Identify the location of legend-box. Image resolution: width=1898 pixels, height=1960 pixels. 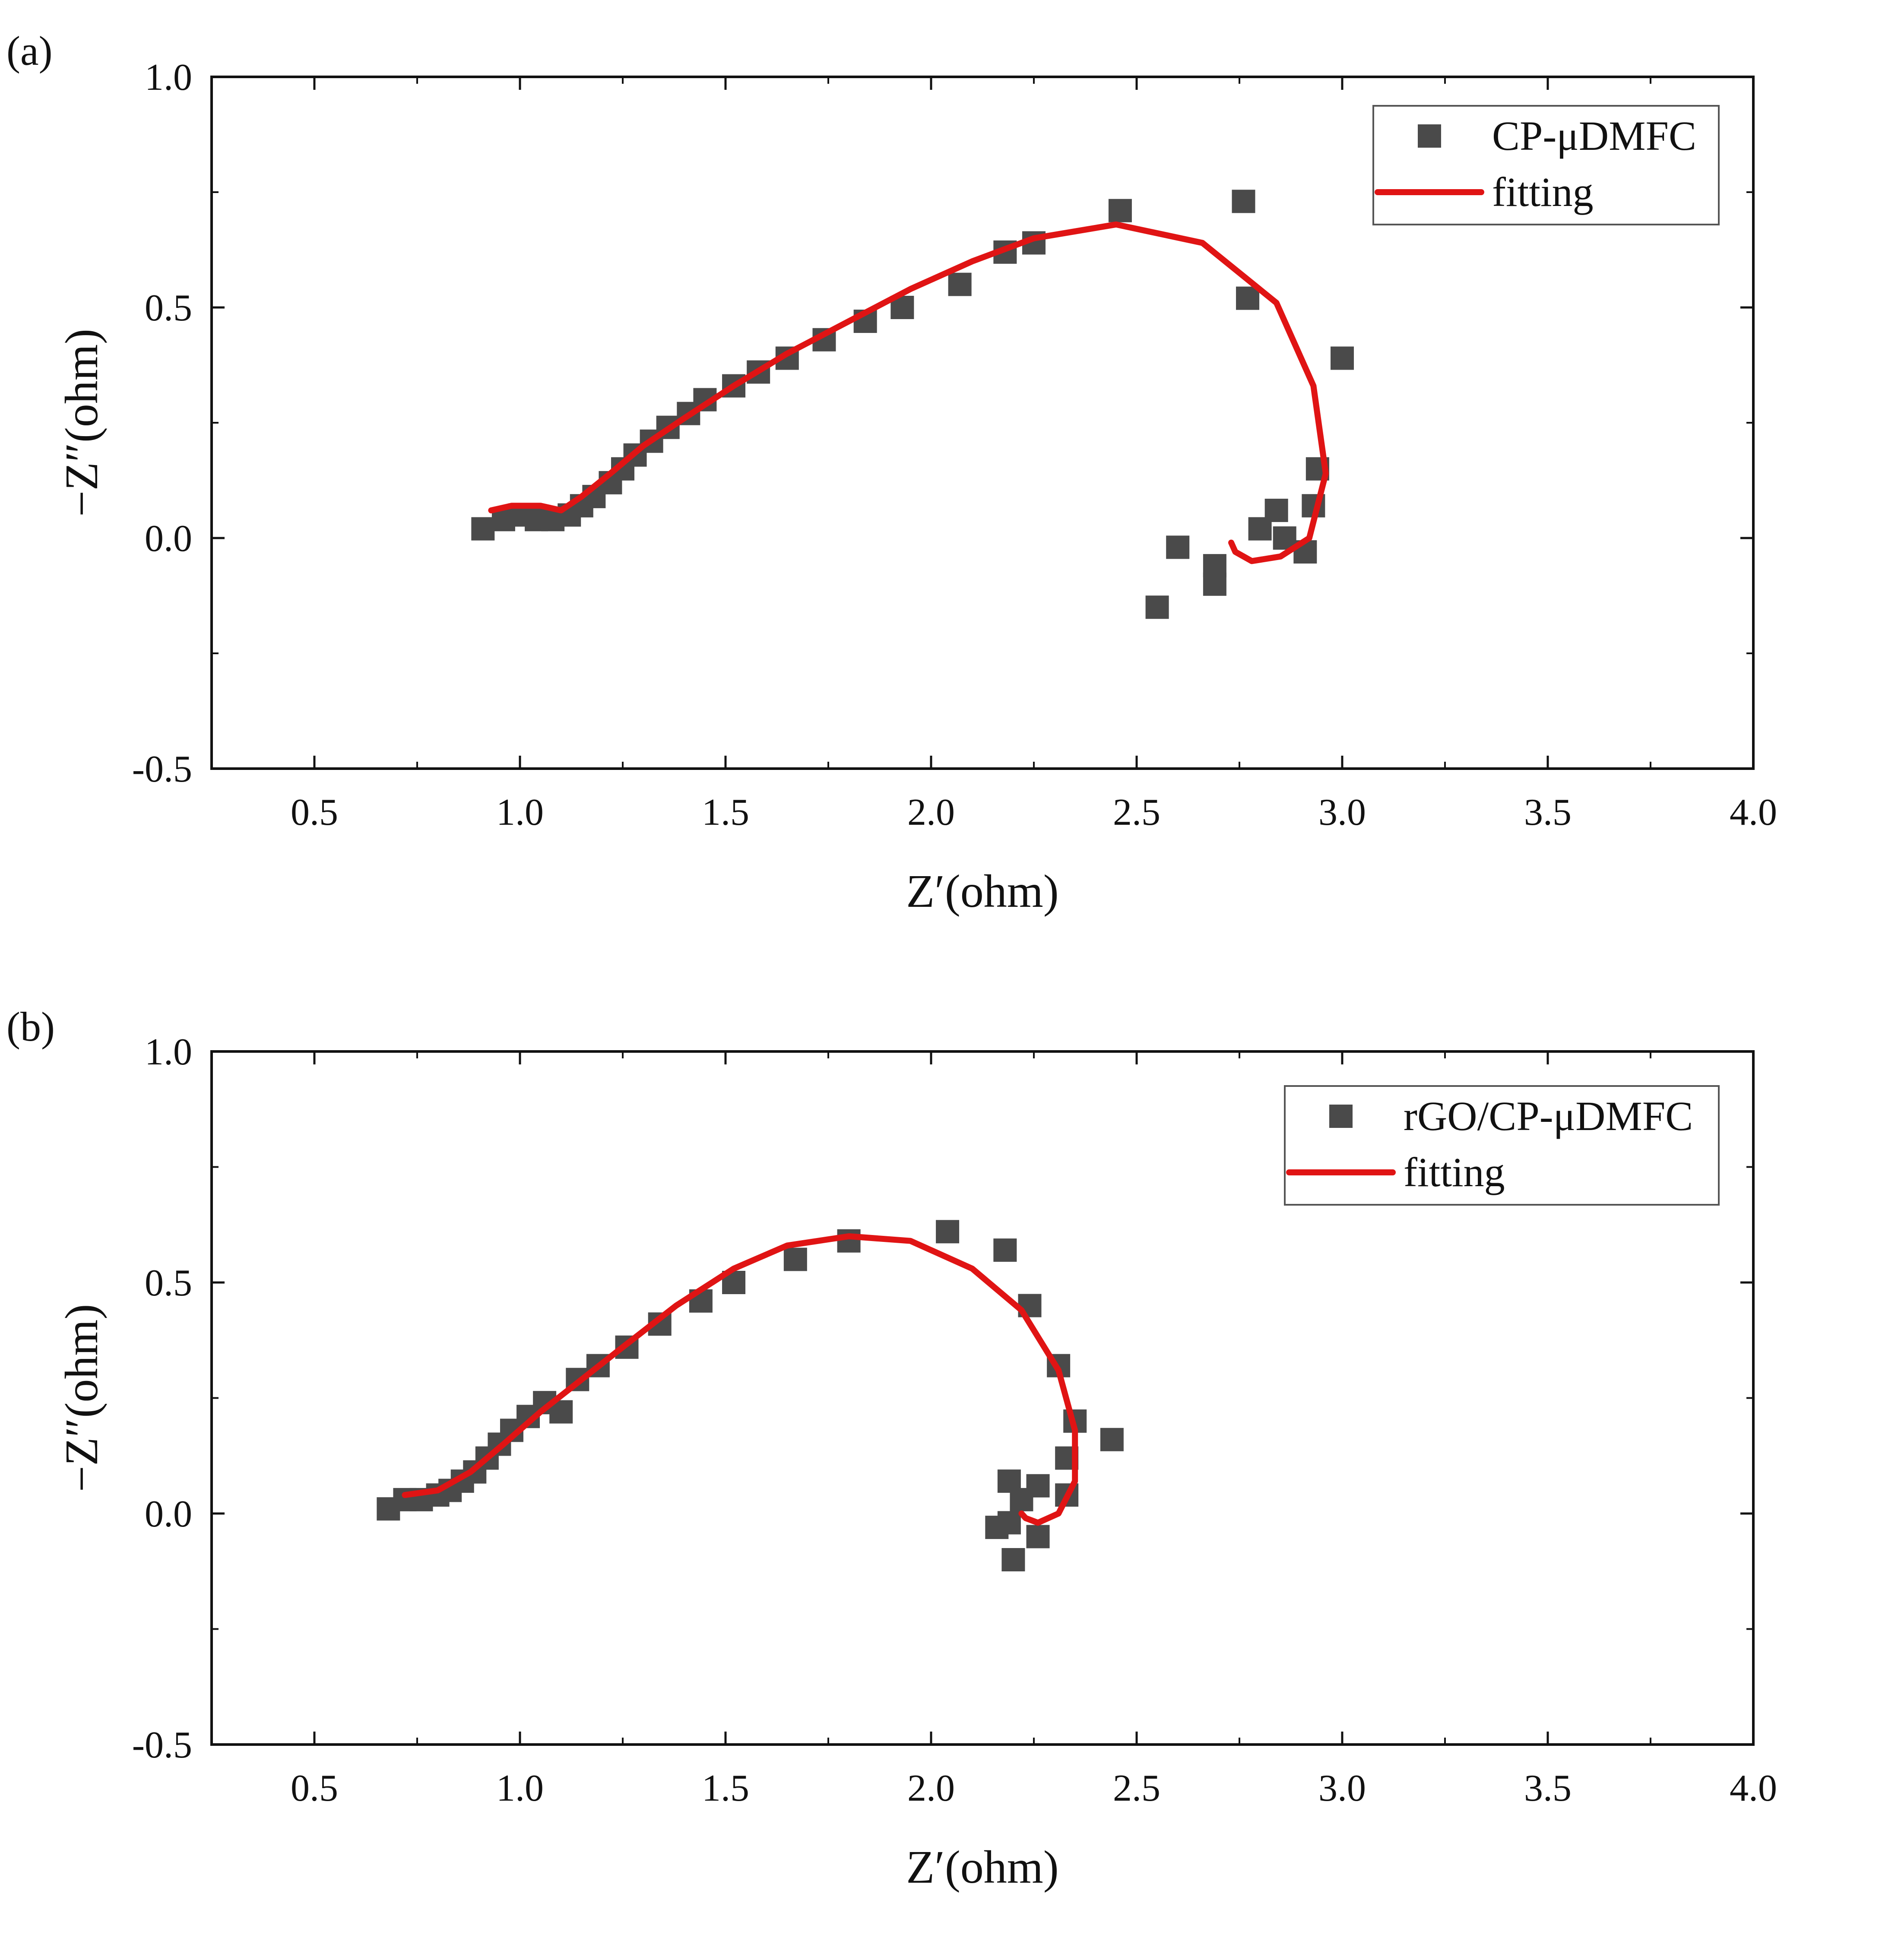
(1502, 1145).